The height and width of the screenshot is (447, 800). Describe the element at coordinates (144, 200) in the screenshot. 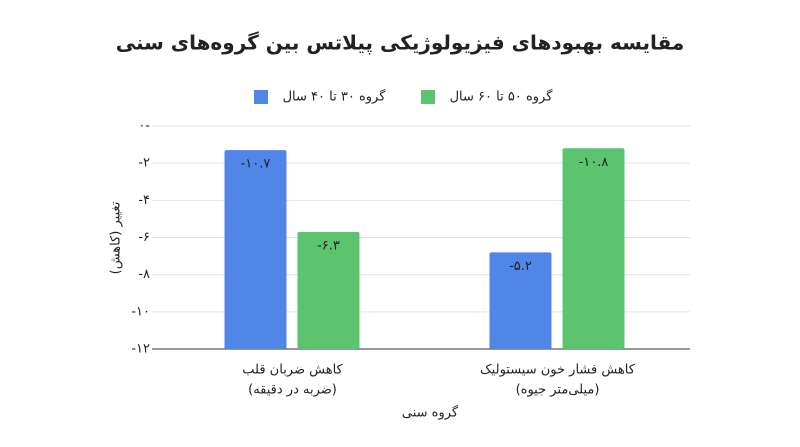

I see `y-tick-label: -۴` at that location.